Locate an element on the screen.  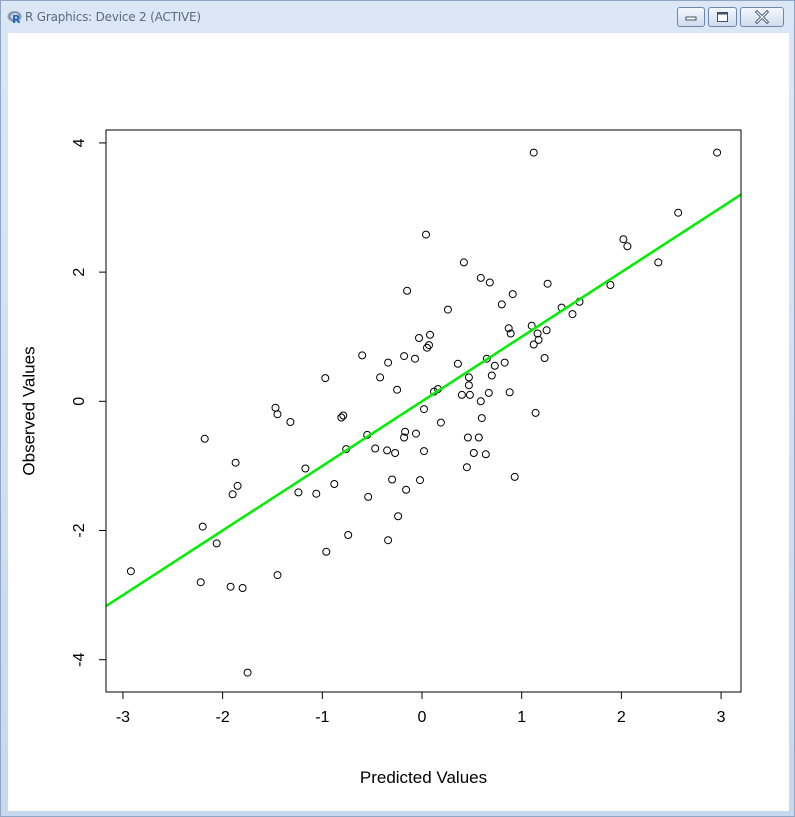
title-bar: R R Graphics: Device 2 (ACTIVE) is located at coordinates (397, 17).